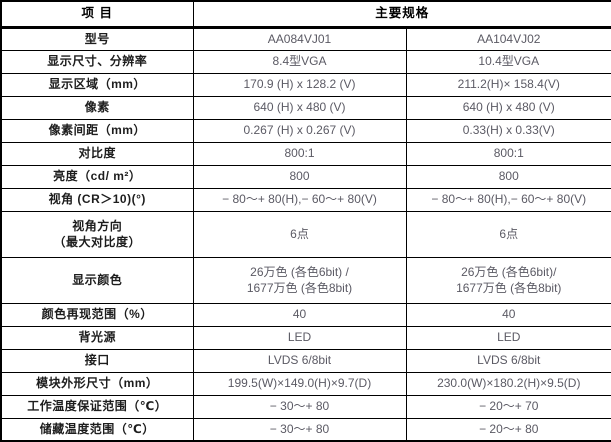  What do you see at coordinates (97, 130) in the screenshot?
I see `row-label: 像素间距（mm）` at bounding box center [97, 130].